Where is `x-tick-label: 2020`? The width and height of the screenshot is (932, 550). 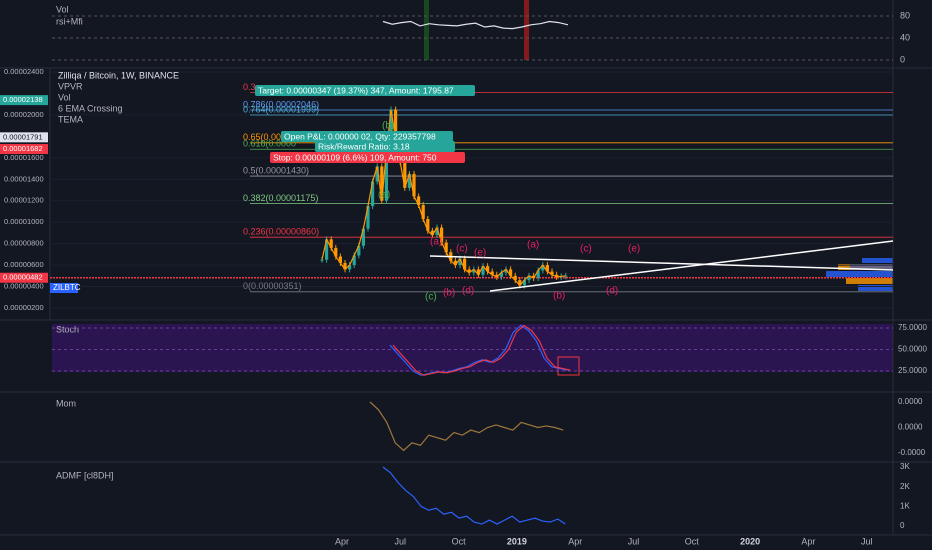 x-tick-label: 2020 is located at coordinates (750, 541).